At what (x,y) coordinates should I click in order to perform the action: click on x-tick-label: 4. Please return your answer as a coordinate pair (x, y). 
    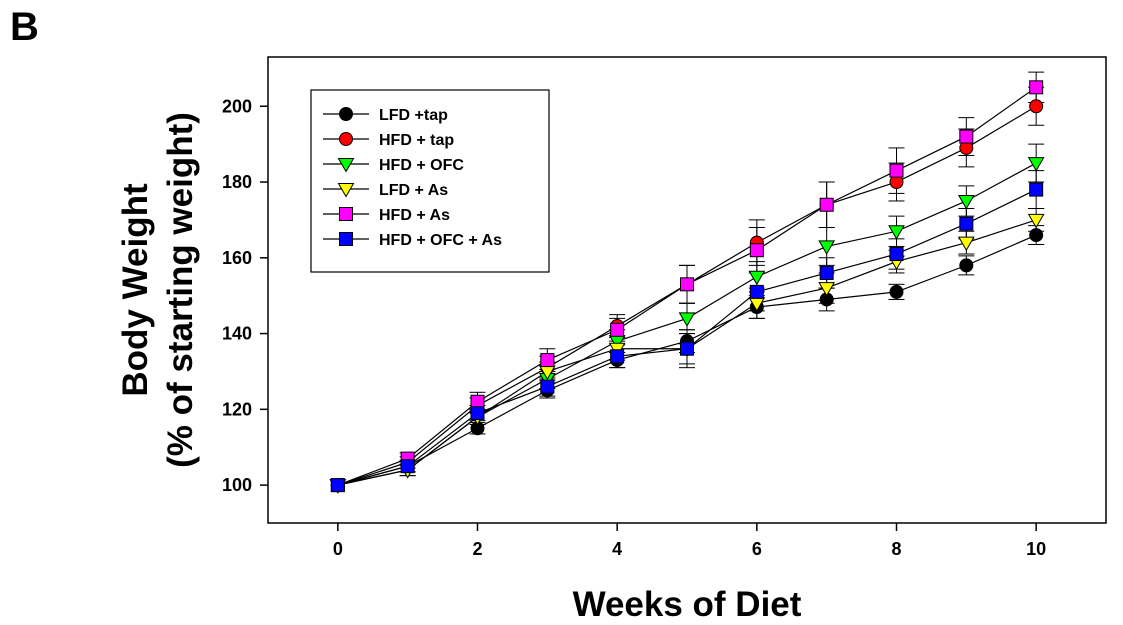
    Looking at the image, I should click on (617, 549).